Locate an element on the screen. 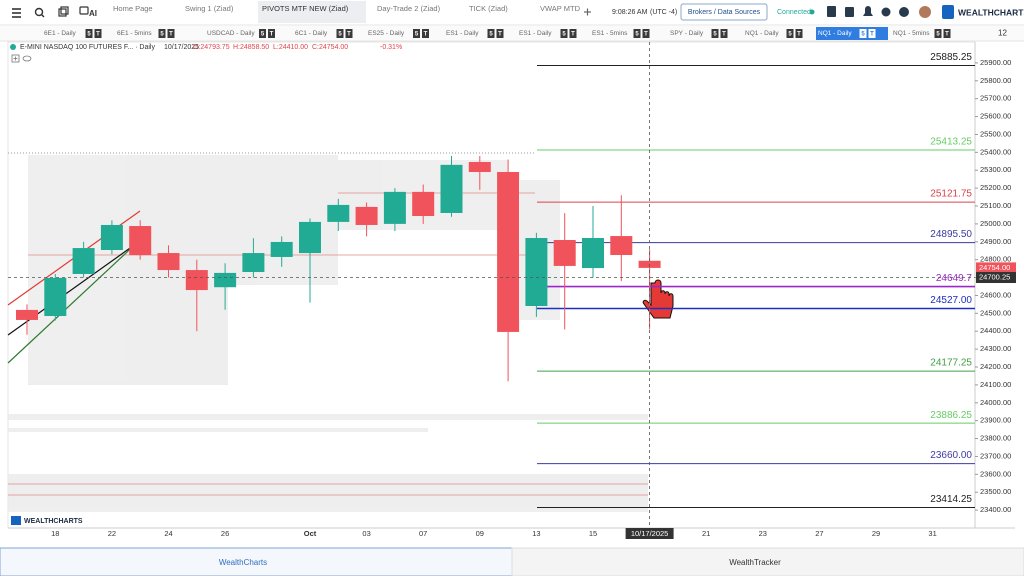  x-tick-label: 03 is located at coordinates (366, 533).